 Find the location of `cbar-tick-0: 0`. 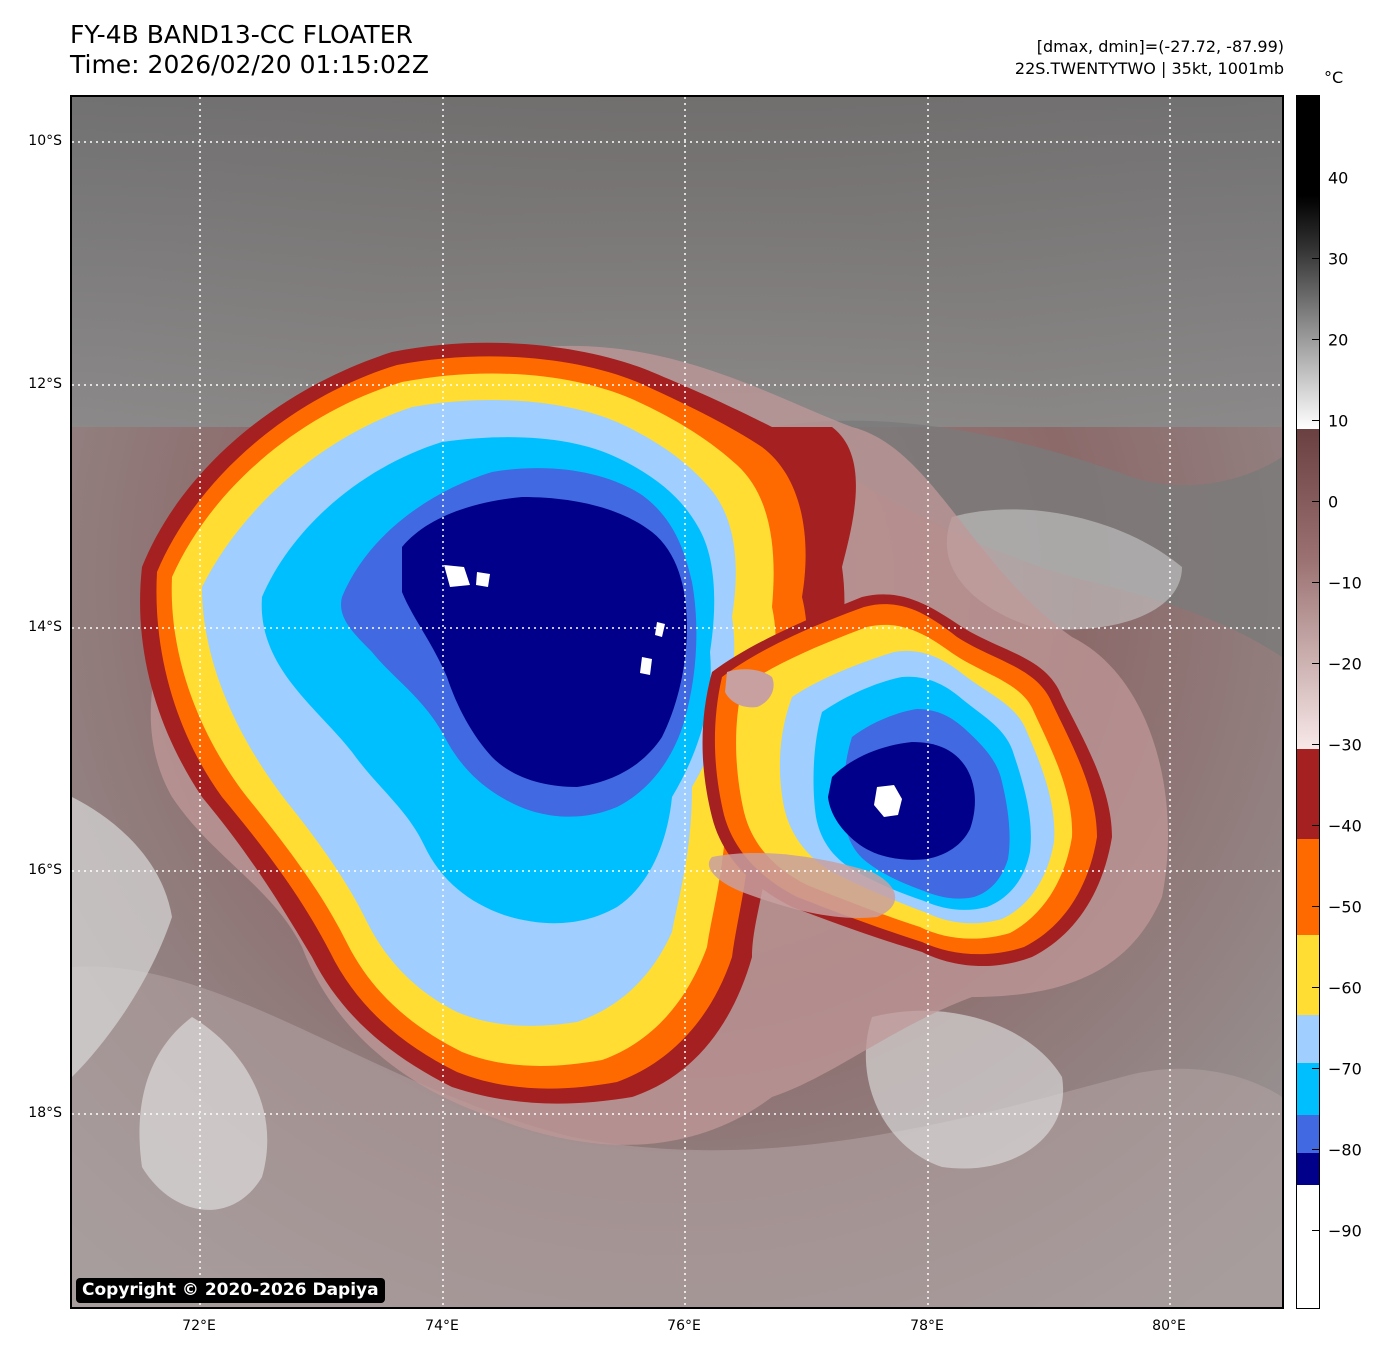

cbar-tick-0: 0 is located at coordinates (1333, 502).